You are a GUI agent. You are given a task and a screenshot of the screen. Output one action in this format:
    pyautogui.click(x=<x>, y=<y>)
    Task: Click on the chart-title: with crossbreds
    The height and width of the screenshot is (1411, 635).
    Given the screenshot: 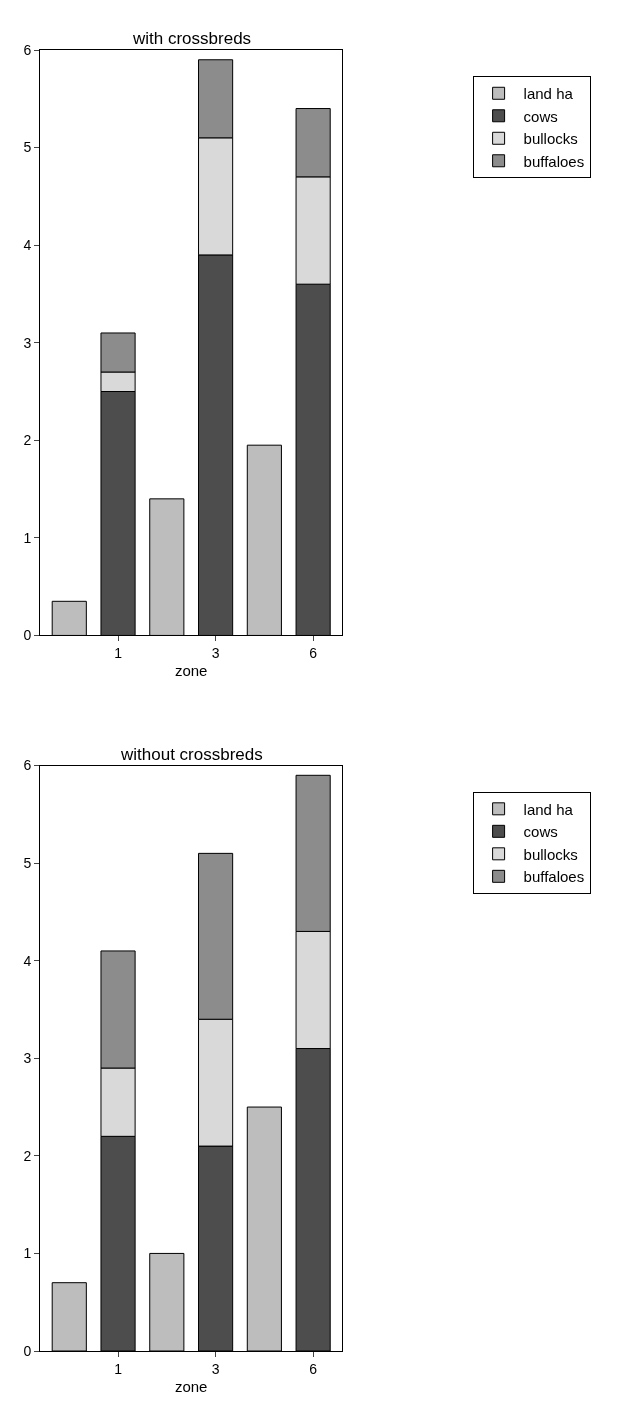 What is the action you would take?
    pyautogui.click(x=192, y=38)
    